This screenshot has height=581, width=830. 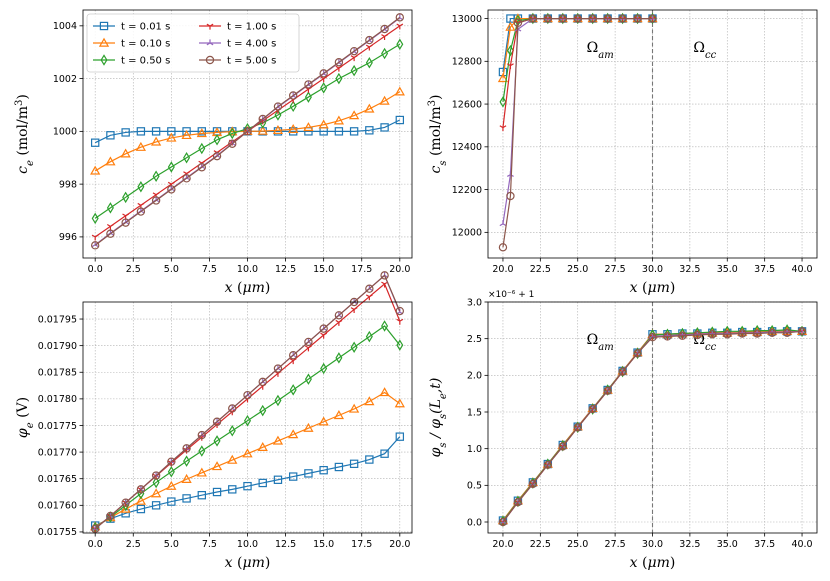 What do you see at coordinates (57, 319) in the screenshot?
I see `y-tick-label: 0.01795` at bounding box center [57, 319].